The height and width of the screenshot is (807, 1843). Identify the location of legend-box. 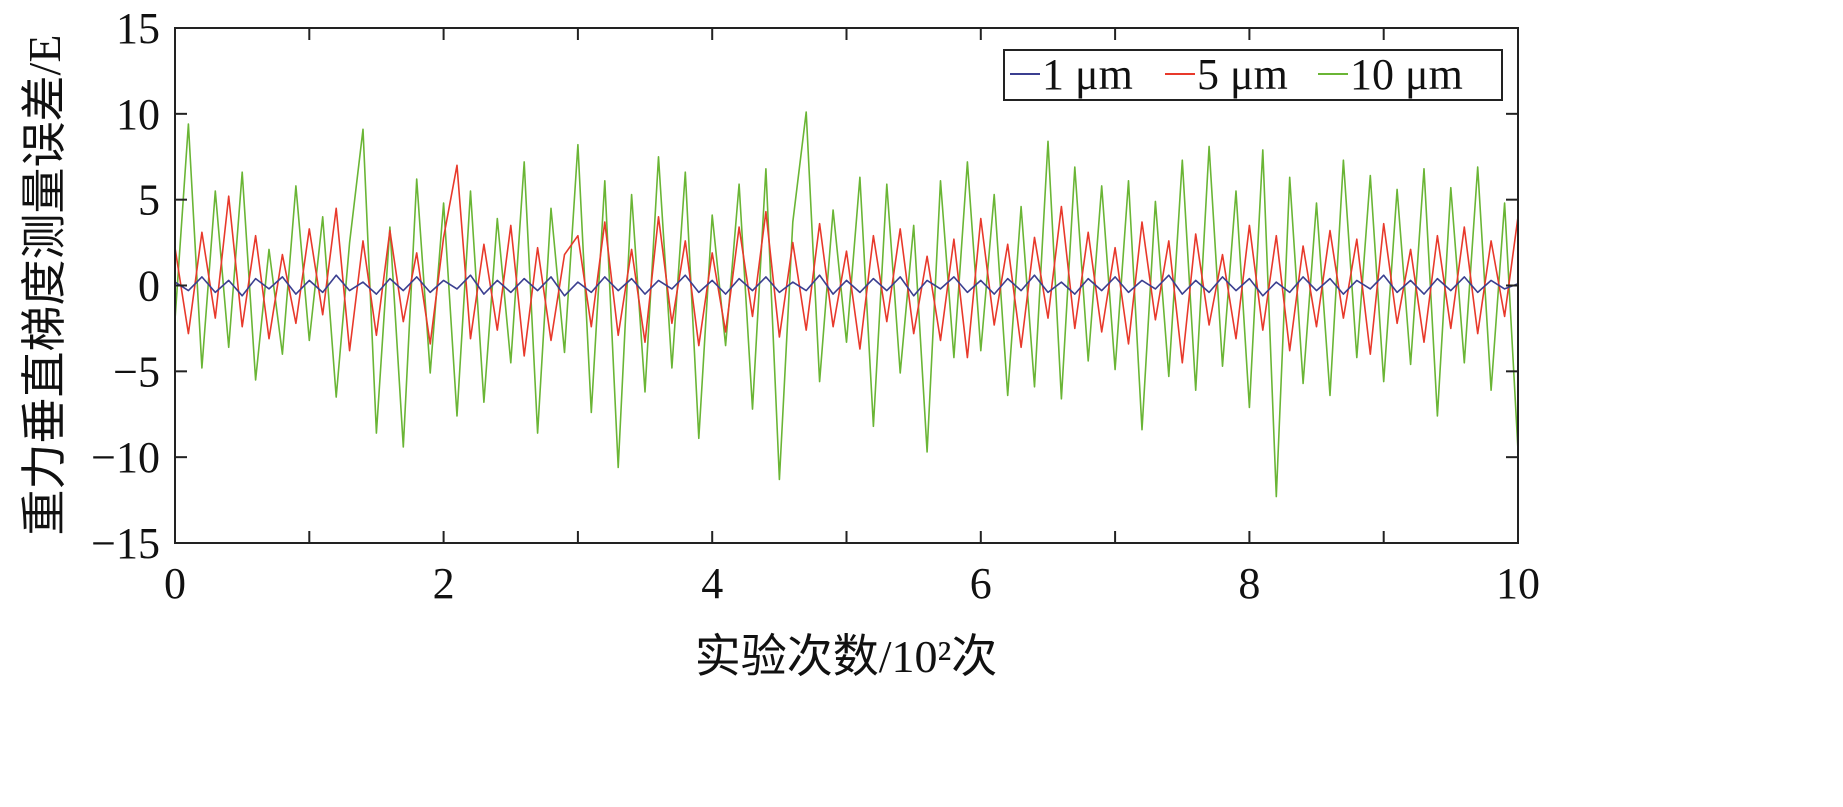
(1253, 75).